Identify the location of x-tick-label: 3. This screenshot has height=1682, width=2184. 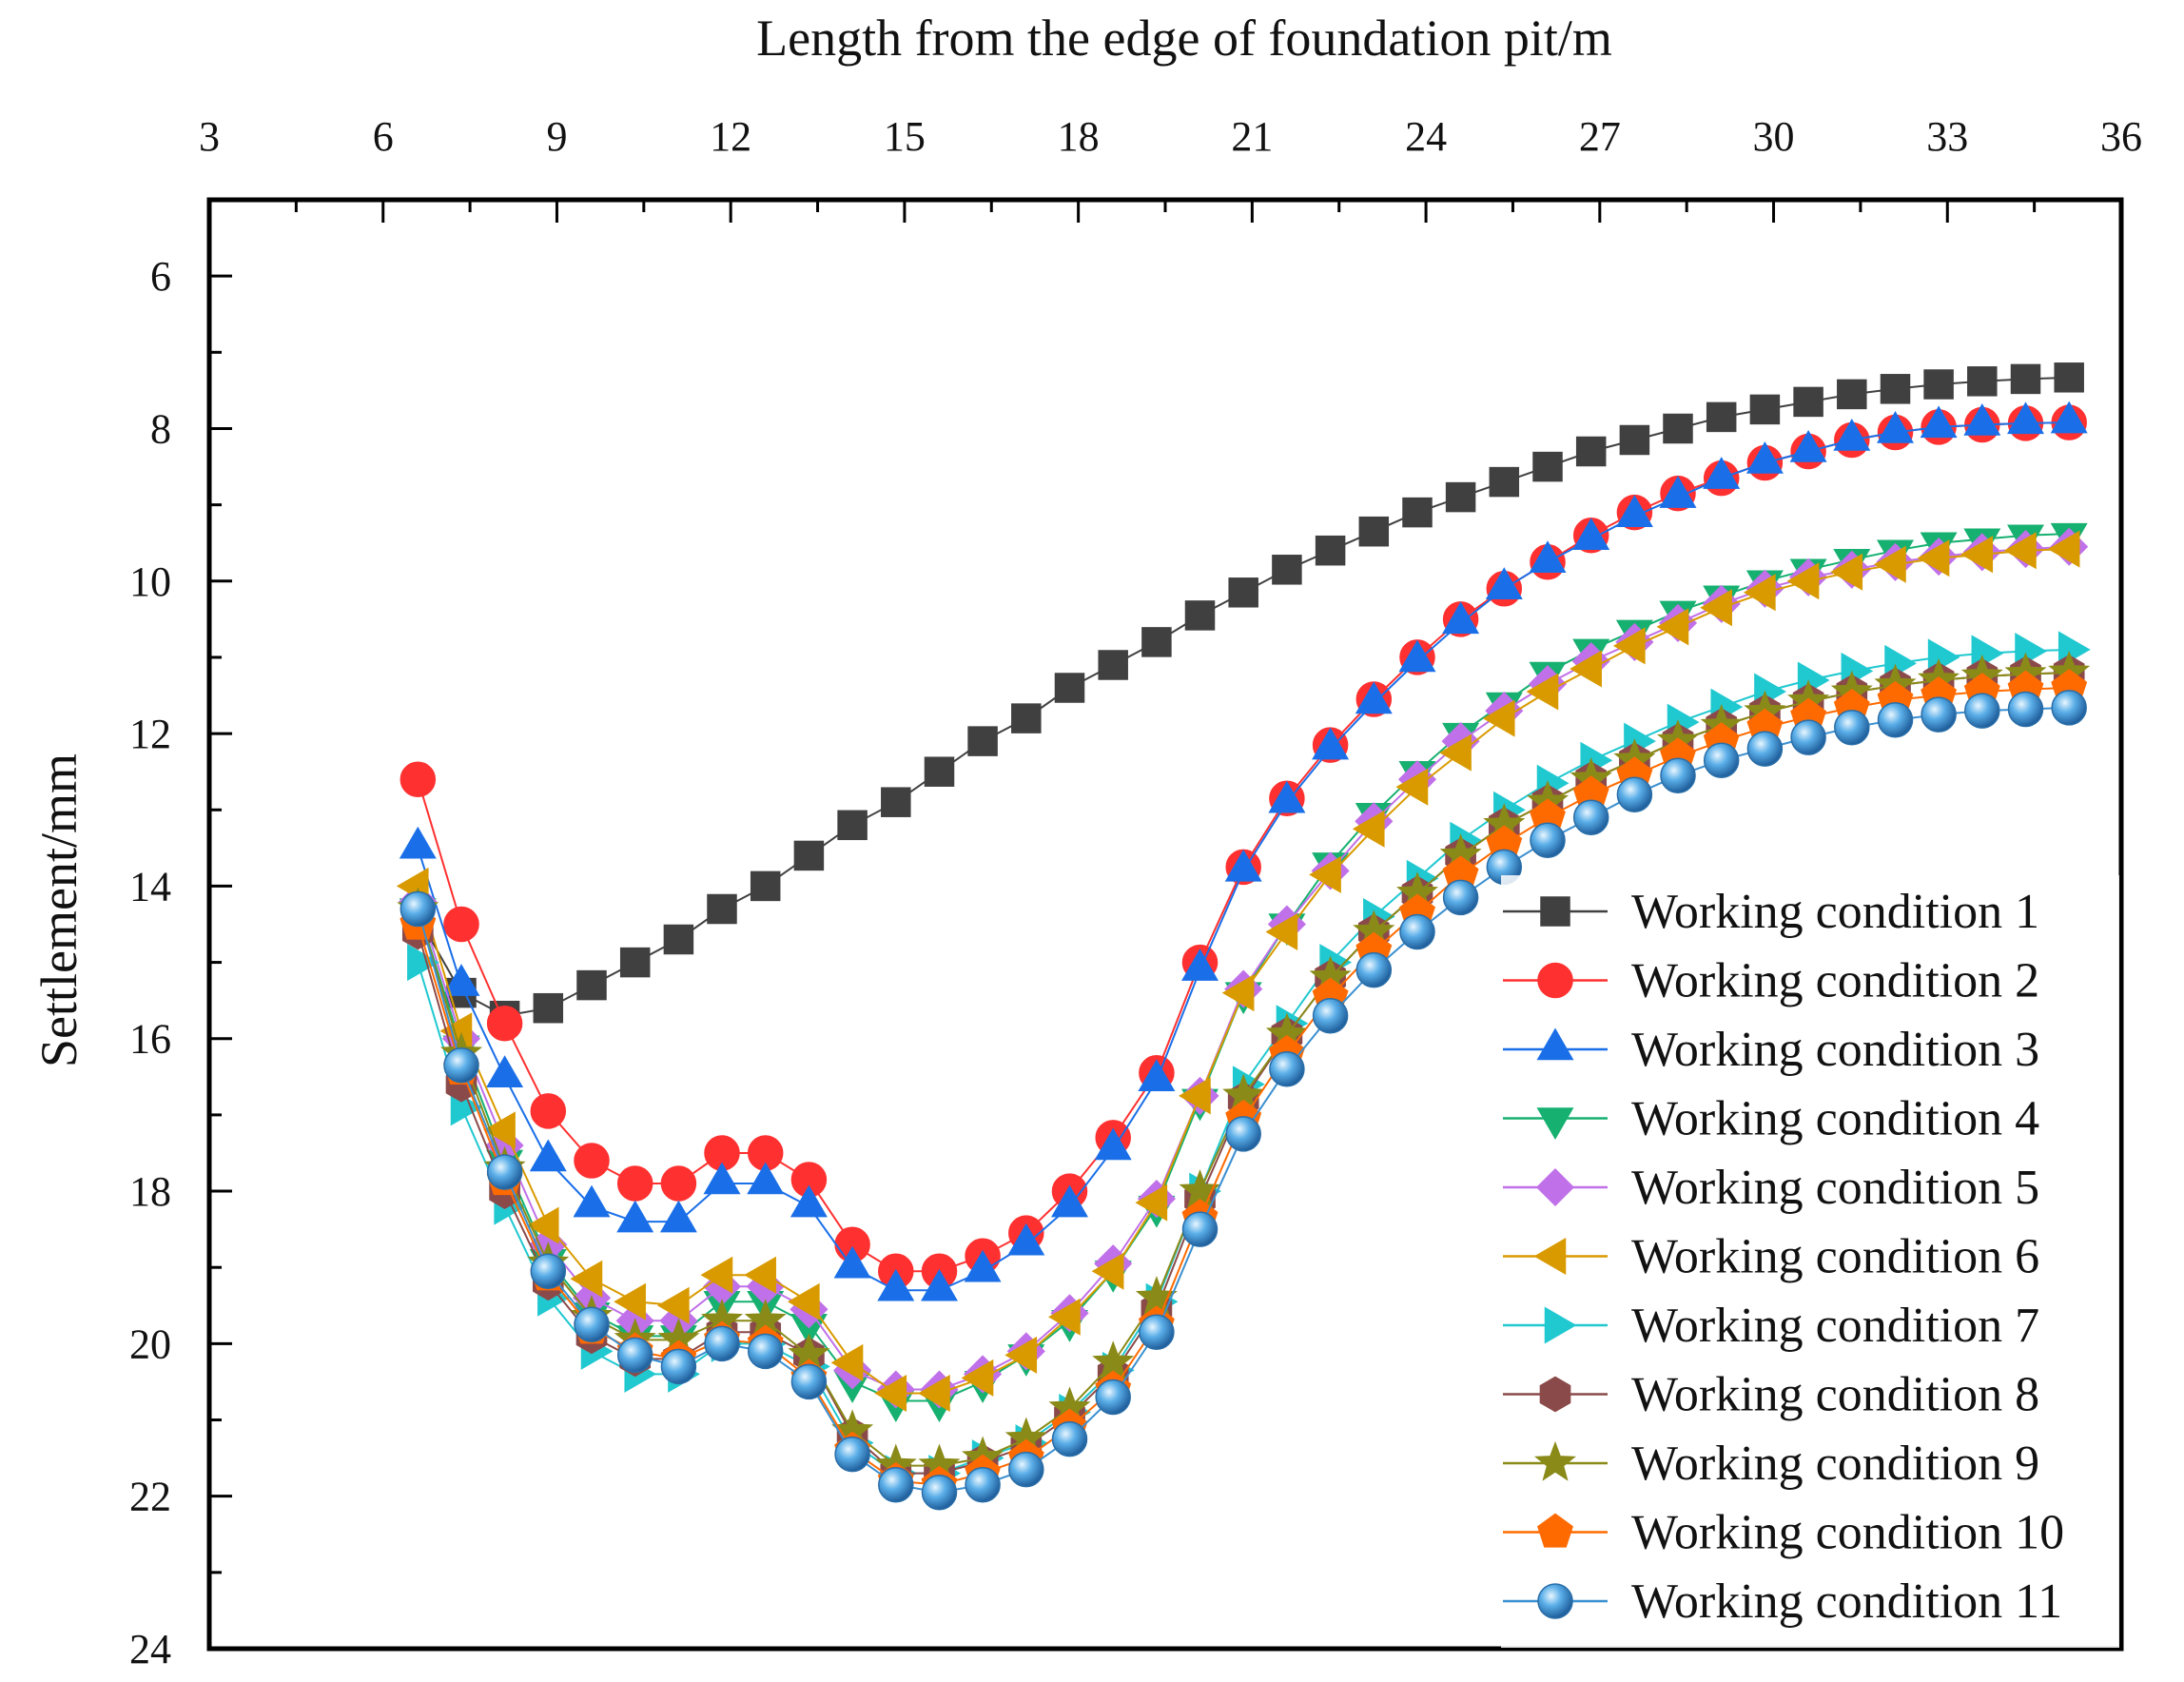
(209, 136).